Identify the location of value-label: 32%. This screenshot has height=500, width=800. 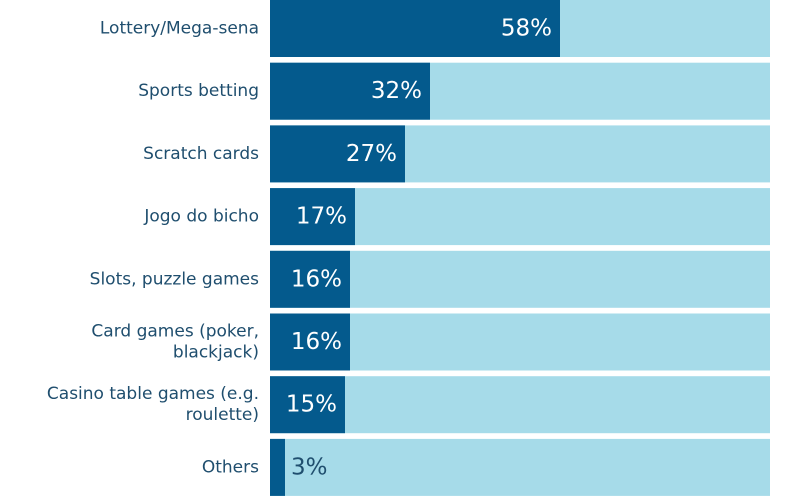
(396, 91).